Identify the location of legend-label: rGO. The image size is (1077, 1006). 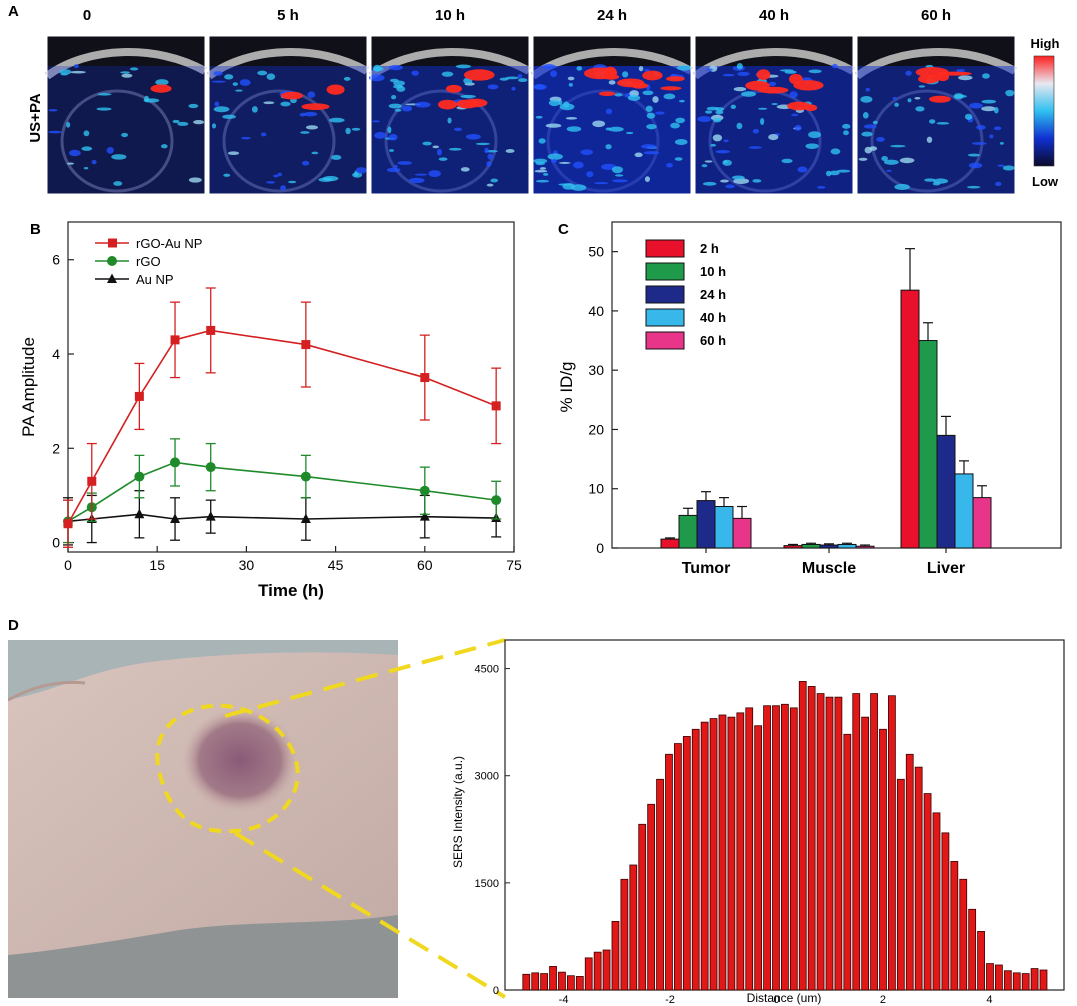
(148, 261).